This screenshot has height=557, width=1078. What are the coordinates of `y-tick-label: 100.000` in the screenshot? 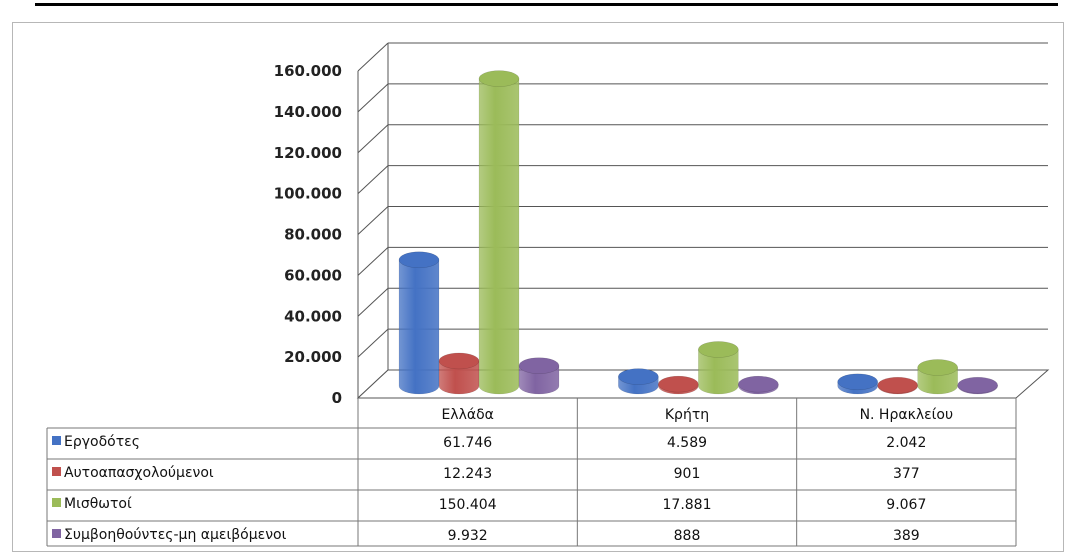 It's located at (308, 194).